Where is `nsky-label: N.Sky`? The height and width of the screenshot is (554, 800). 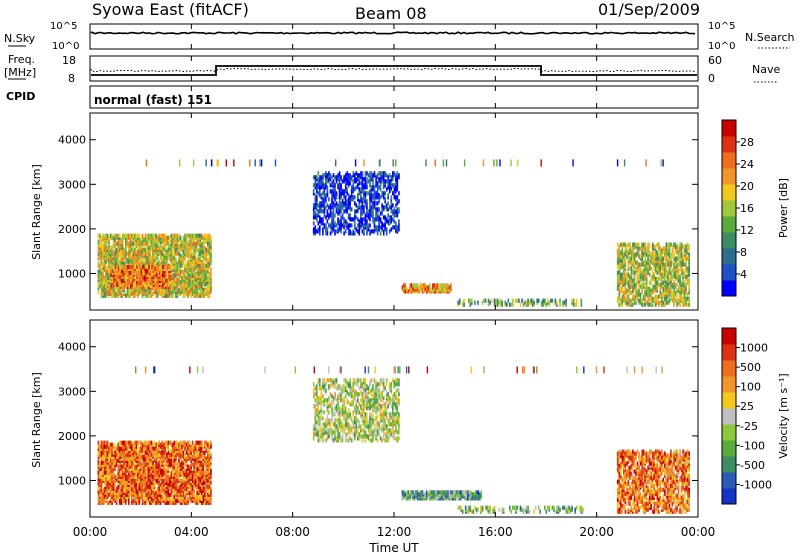
nsky-label: N.Sky is located at coordinates (20, 38).